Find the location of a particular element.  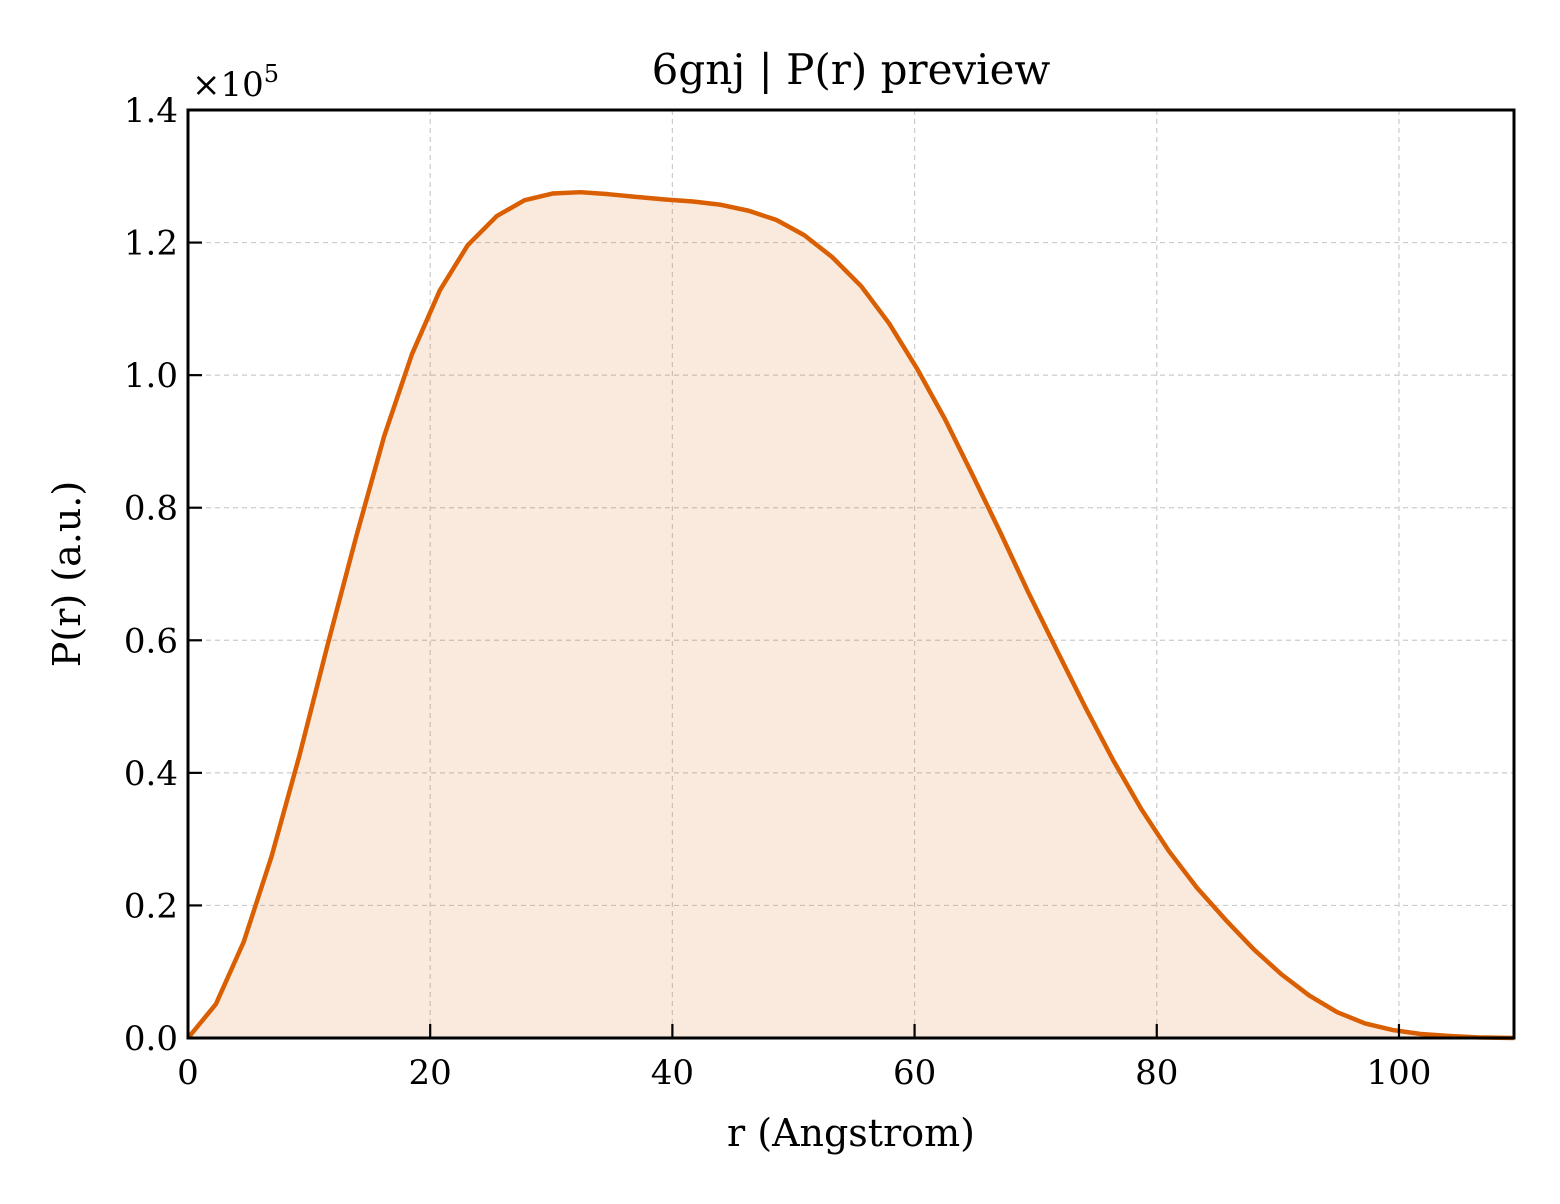

y-scale-factor: ×10⁵ is located at coordinates (235, 82).